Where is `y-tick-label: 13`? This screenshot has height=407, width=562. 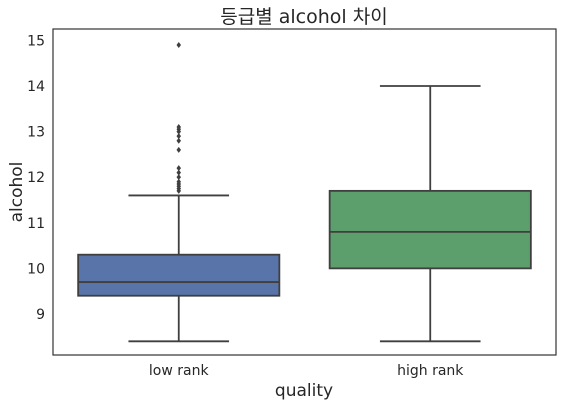
y-tick-label: 13 is located at coordinates (36, 133).